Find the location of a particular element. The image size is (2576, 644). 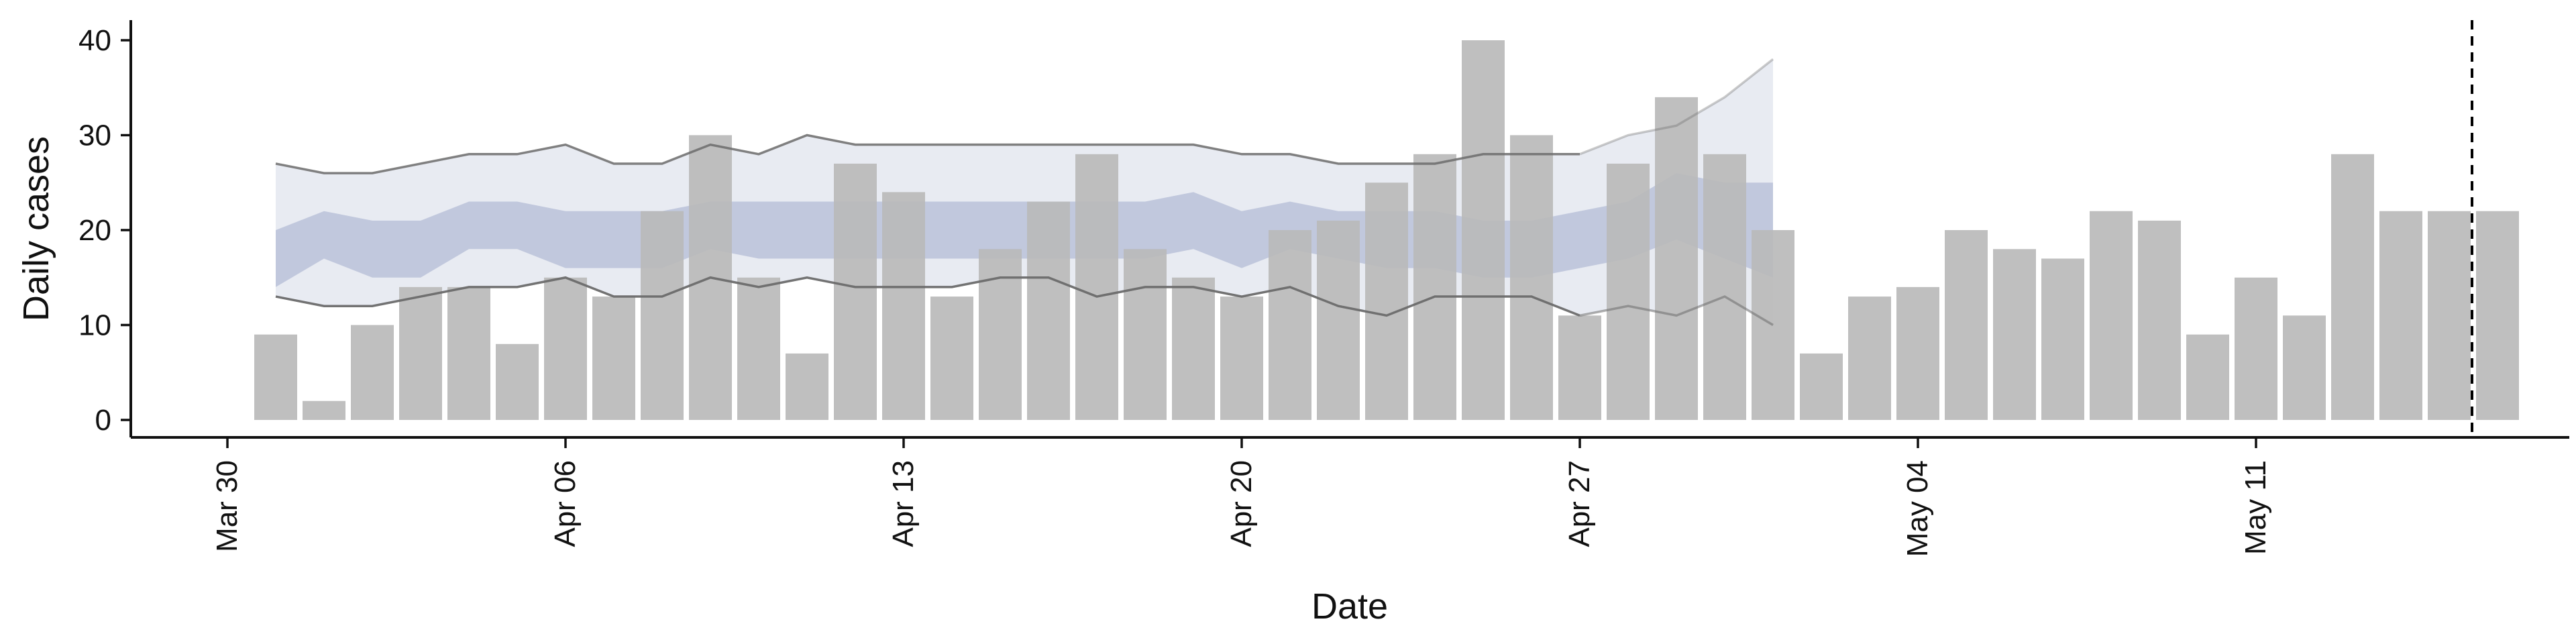

upper-forecast-line is located at coordinates (1676, 107).